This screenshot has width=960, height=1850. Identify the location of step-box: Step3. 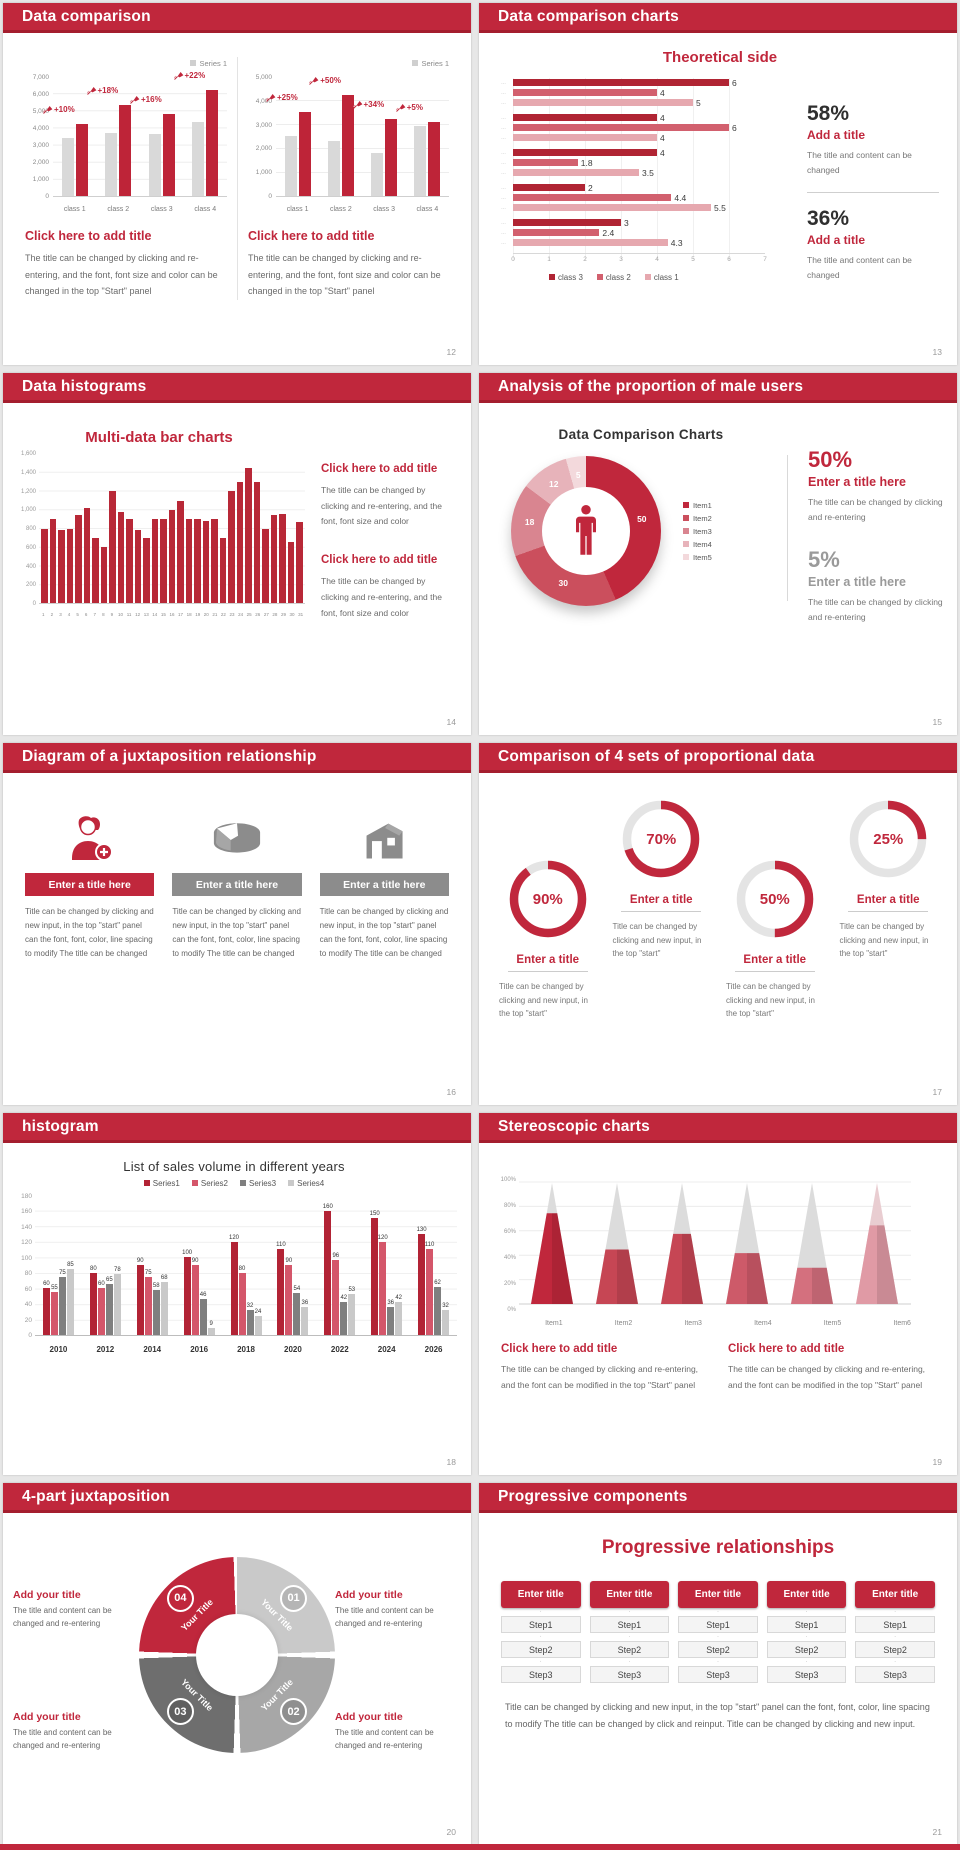
(806, 1674).